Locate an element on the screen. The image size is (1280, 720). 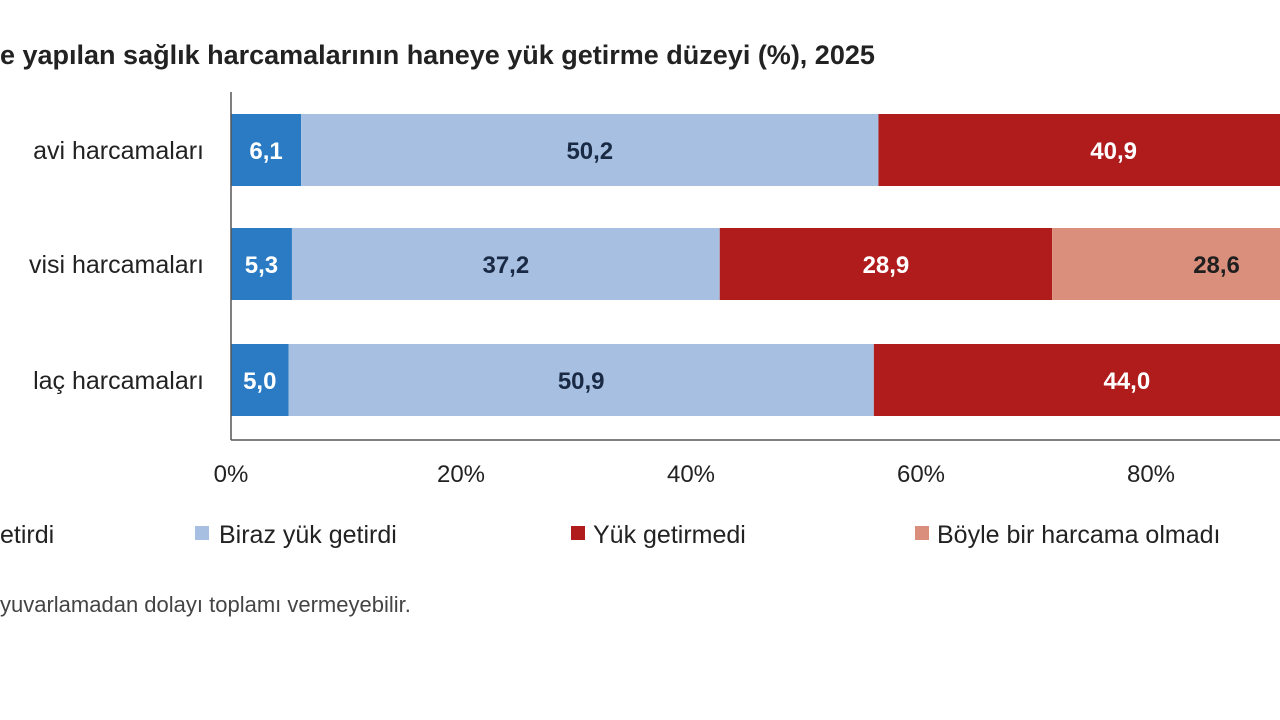
data-label: 5,0 is located at coordinates (259, 381).